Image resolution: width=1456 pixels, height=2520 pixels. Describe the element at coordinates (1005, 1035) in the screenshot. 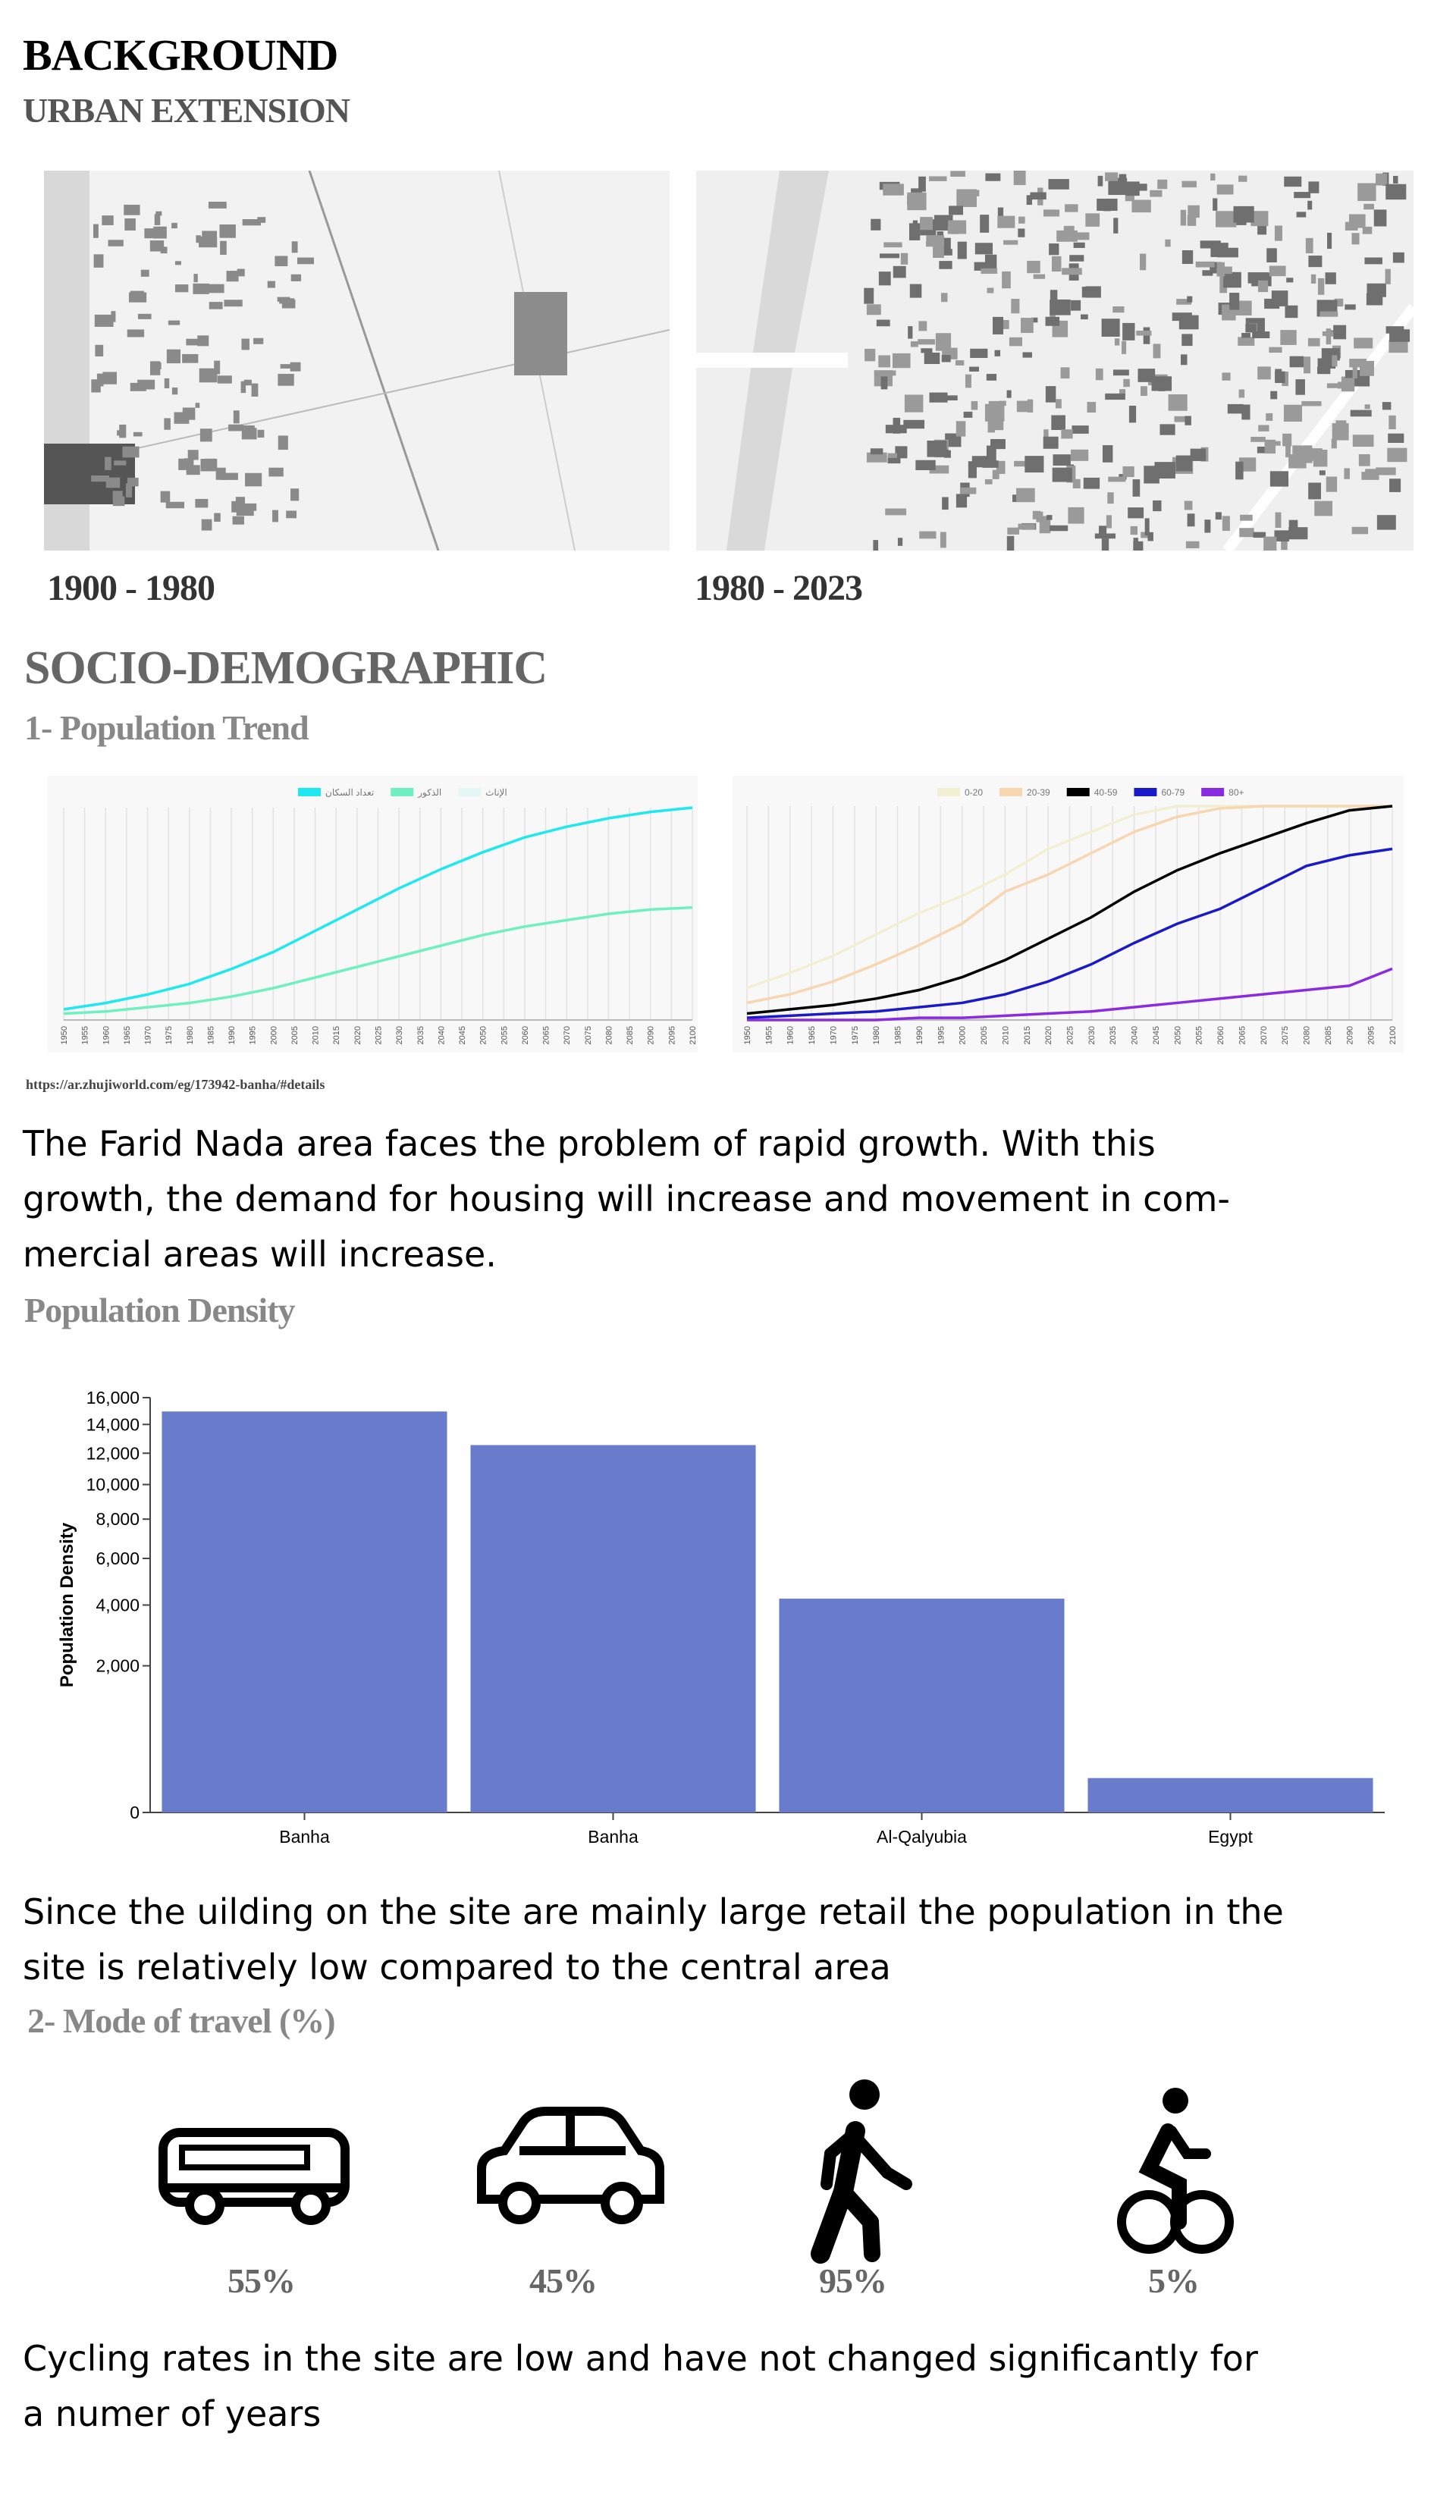

I see `x-tick-label: 2010` at that location.